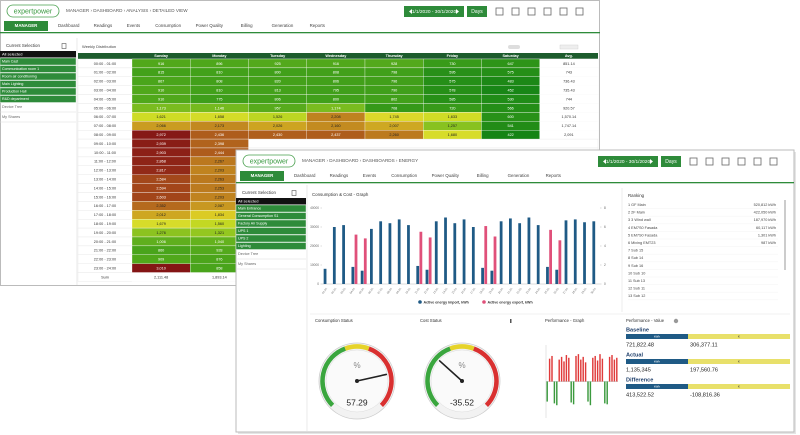 The height and width of the screenshot is (435, 800). What do you see at coordinates (105, 179) in the screenshot?
I see `row-time: 13:00 - 14:00` at bounding box center [105, 179].